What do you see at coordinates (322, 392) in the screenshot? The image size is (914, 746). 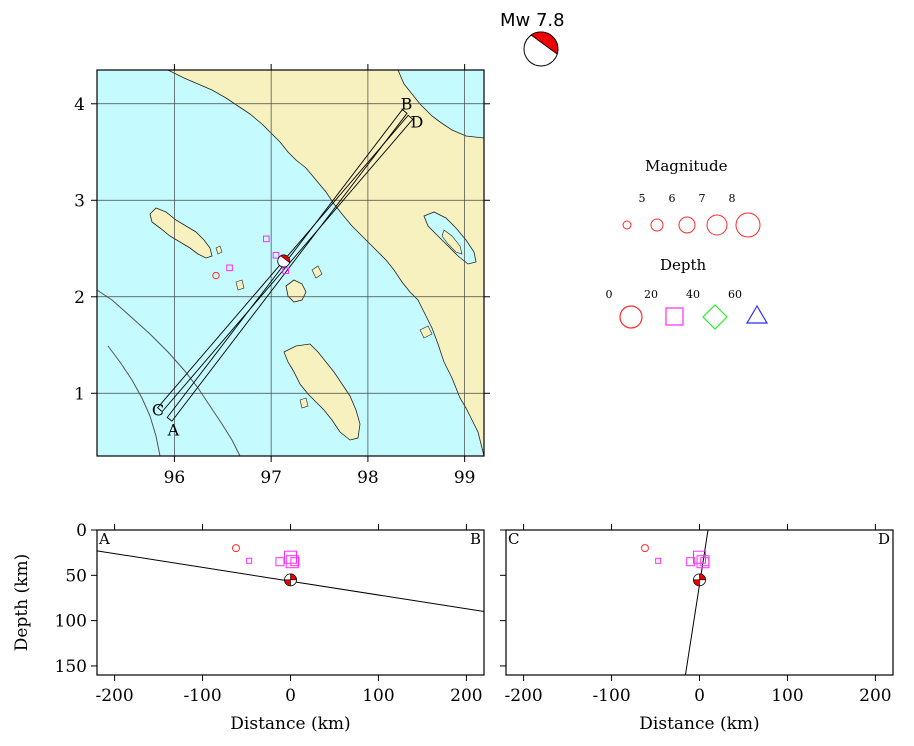 I see `nias-island` at bounding box center [322, 392].